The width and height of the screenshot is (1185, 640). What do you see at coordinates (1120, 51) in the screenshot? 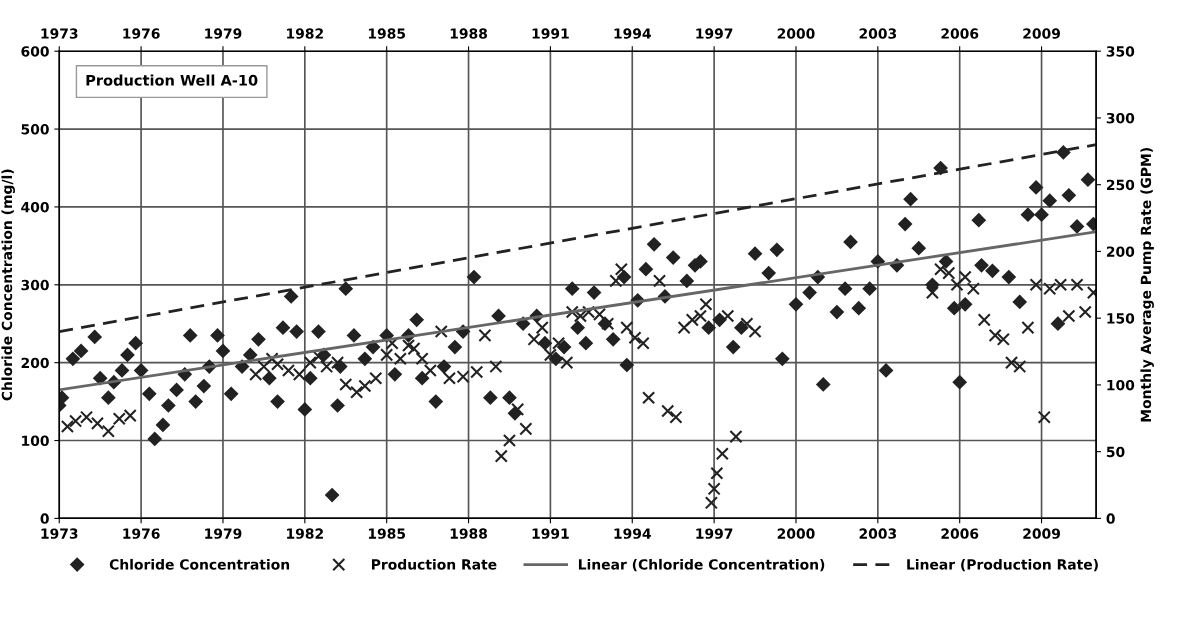
I see `y2-tick-label: 350` at bounding box center [1120, 51].